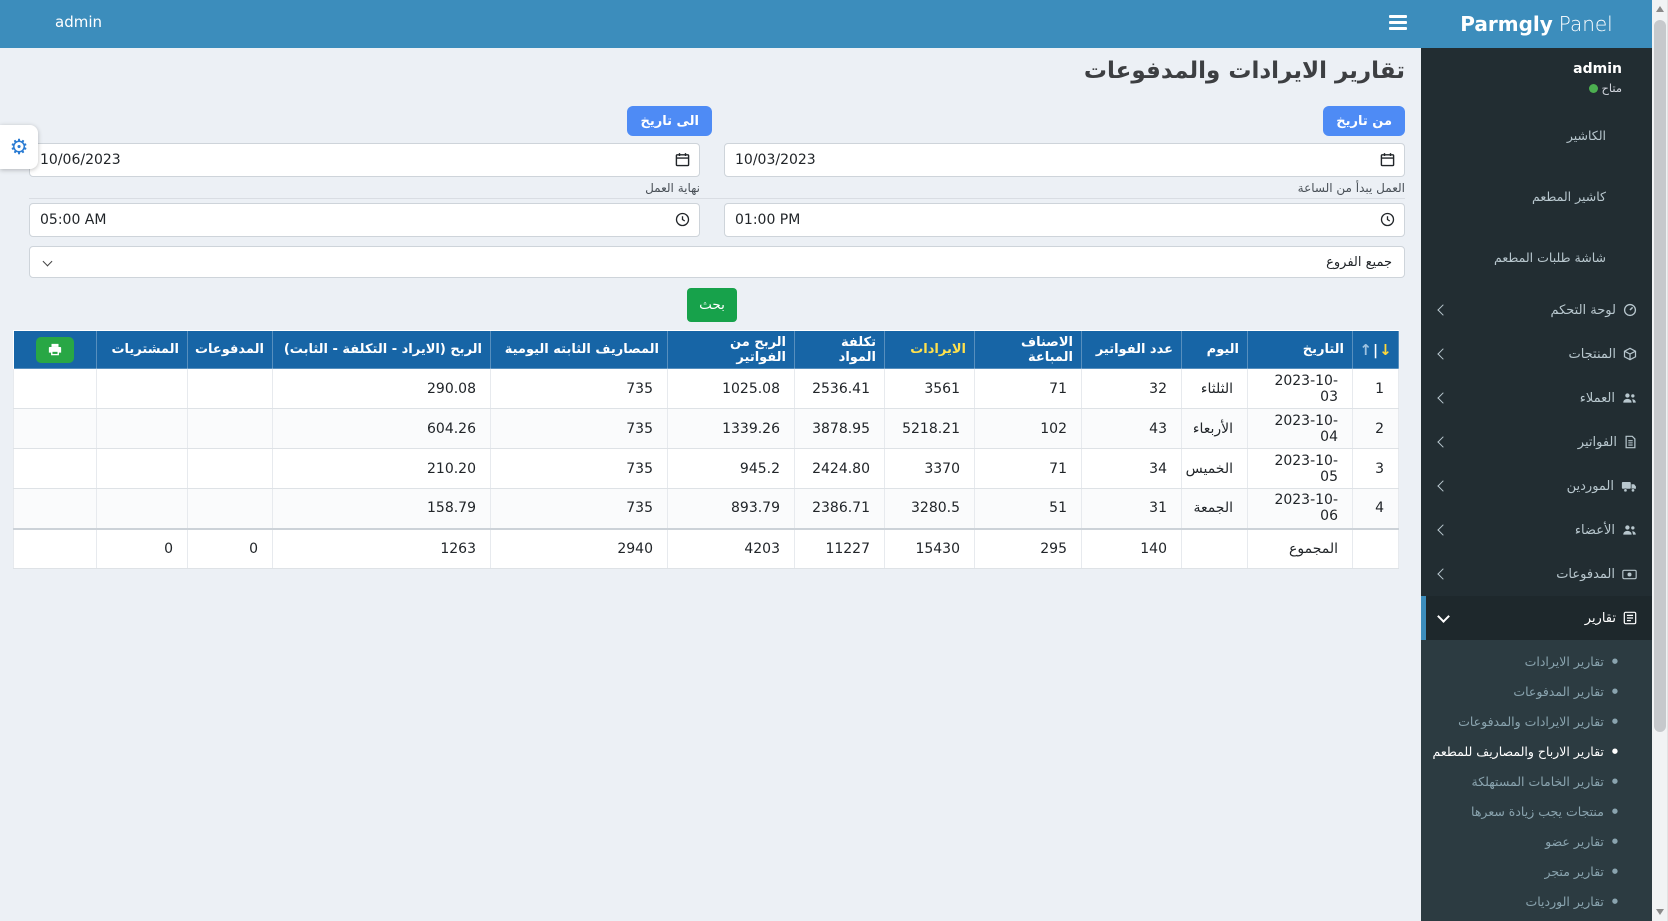 The height and width of the screenshot is (921, 1668). Describe the element at coordinates (1536, 530) in the screenshot. I see `sidebar-item-members: الأعضاء` at that location.